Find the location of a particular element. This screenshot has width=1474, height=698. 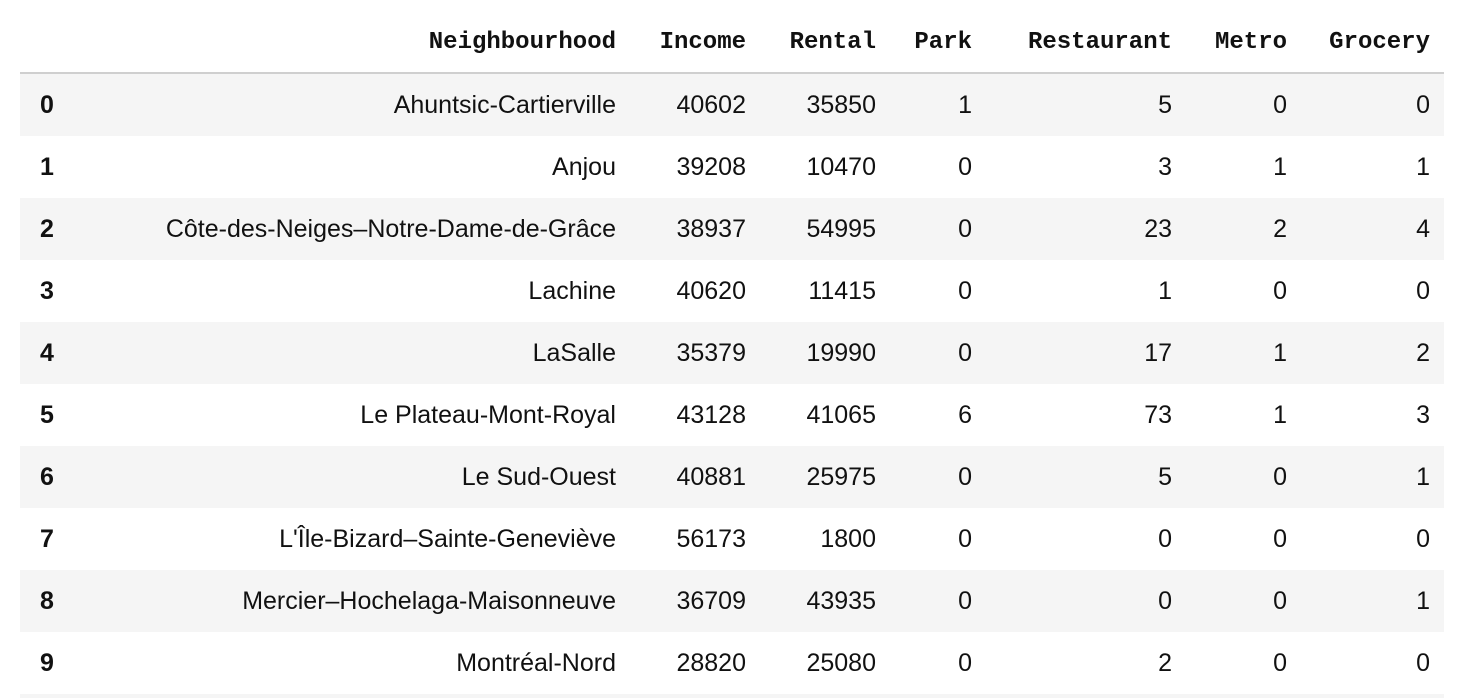

header-restaurant: Restaurant is located at coordinates (1086, 43).